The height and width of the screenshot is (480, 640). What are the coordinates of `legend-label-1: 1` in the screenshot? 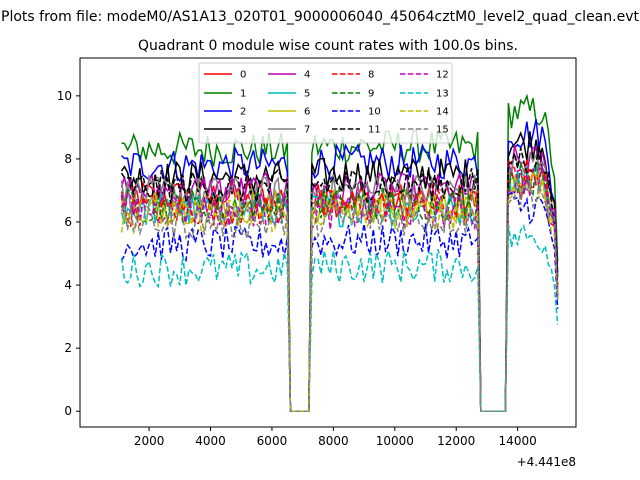 It's located at (243, 94).